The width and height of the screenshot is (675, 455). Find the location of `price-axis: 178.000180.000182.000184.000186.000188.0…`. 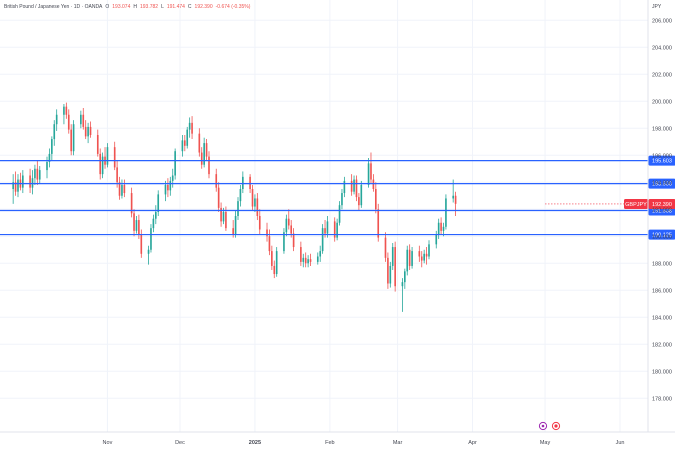

price-axis: 178.000180.000182.000184.000186.000188.0… is located at coordinates (660, 216).